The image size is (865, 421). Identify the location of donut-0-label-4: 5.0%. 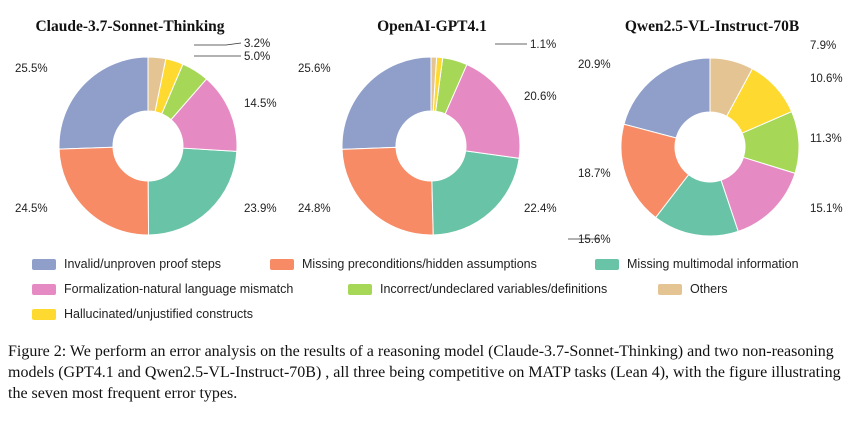
(257, 57).